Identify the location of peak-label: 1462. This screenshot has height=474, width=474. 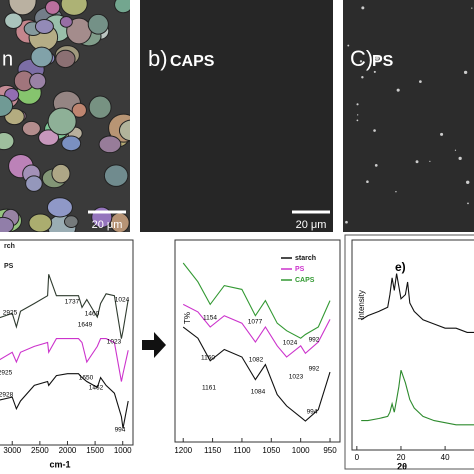
(96, 388).